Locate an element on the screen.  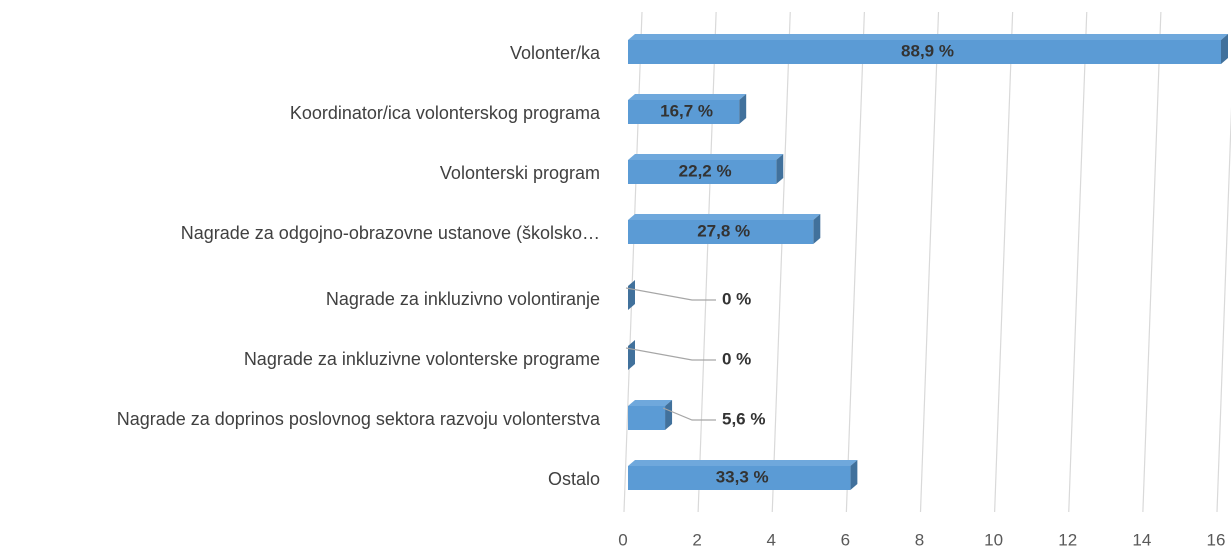
value-label: 27,8 % is located at coordinates (723, 230).